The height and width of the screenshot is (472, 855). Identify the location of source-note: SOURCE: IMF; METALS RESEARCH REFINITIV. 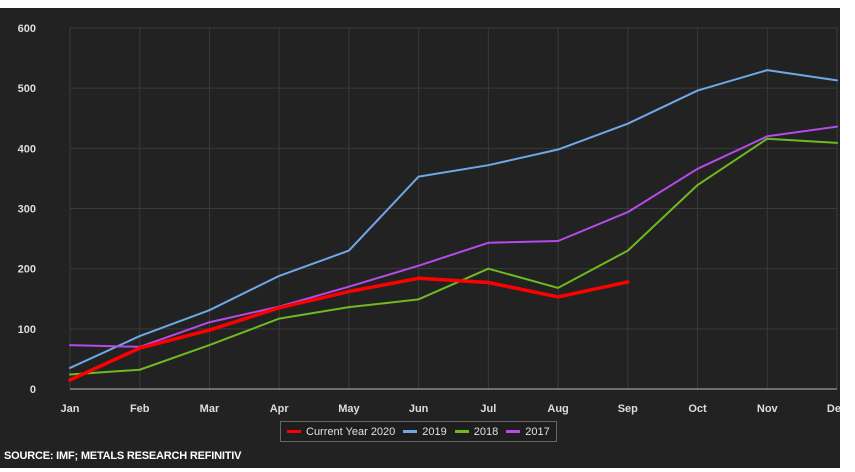
(123, 456).